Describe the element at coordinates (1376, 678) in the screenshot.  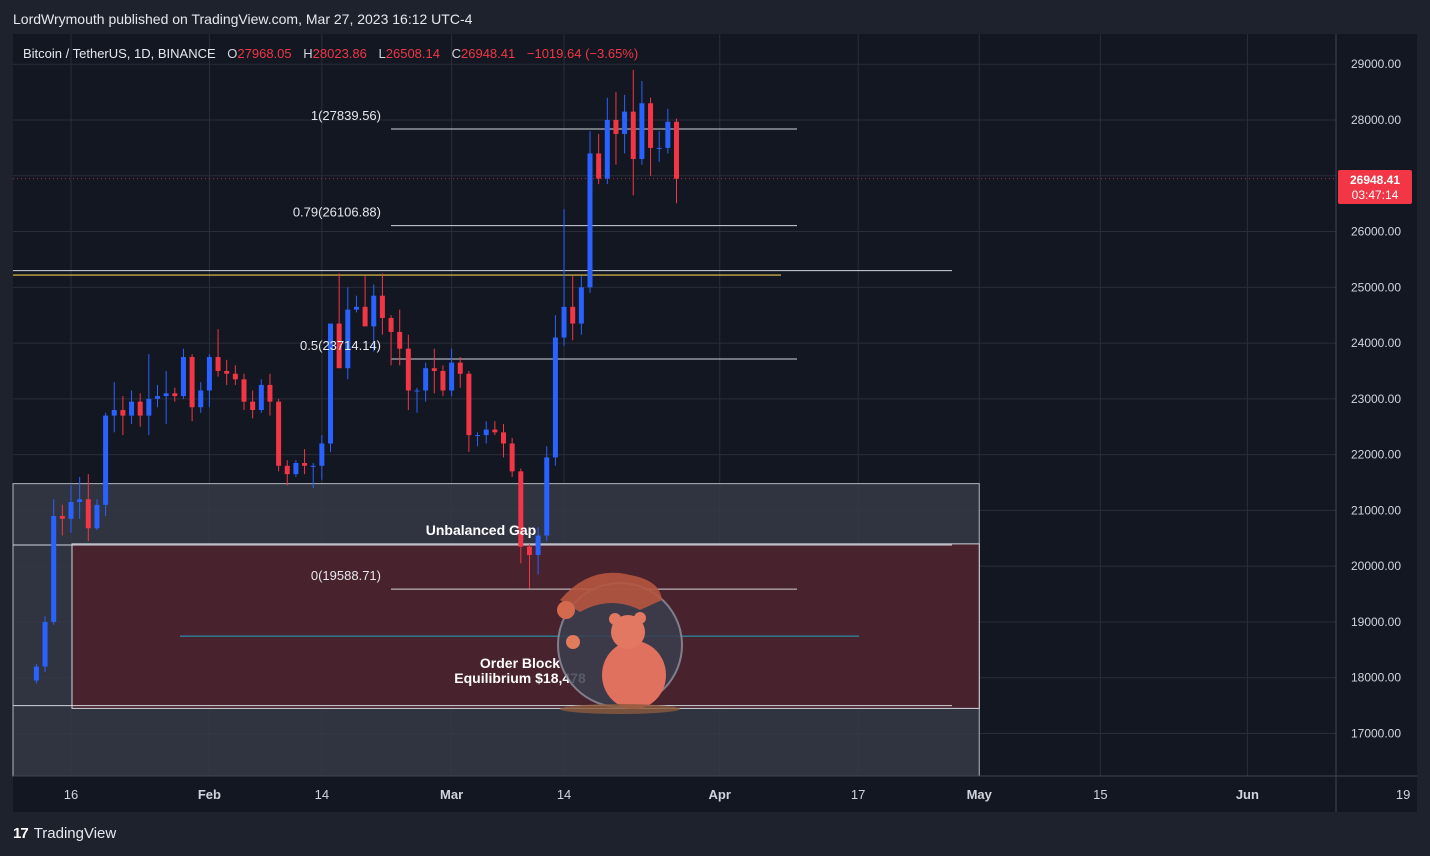
I see `price-tick-label: 18000.00` at that location.